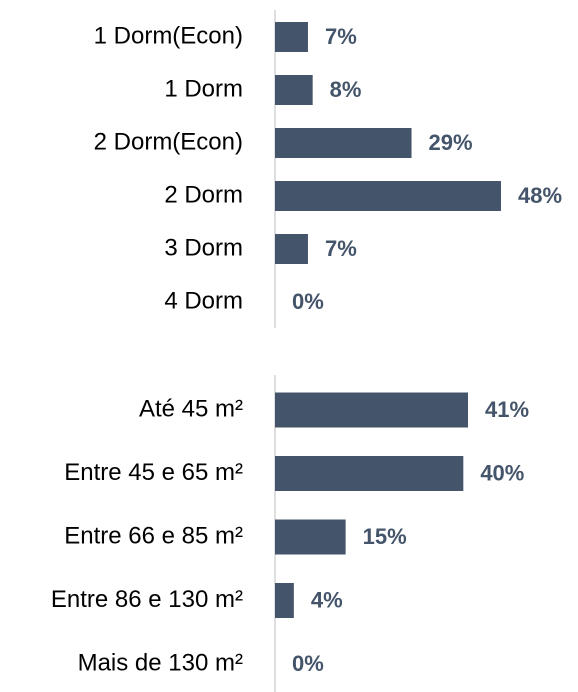  Describe the element at coordinates (346, 89) in the screenshot. I see `data-label: 8%` at that location.